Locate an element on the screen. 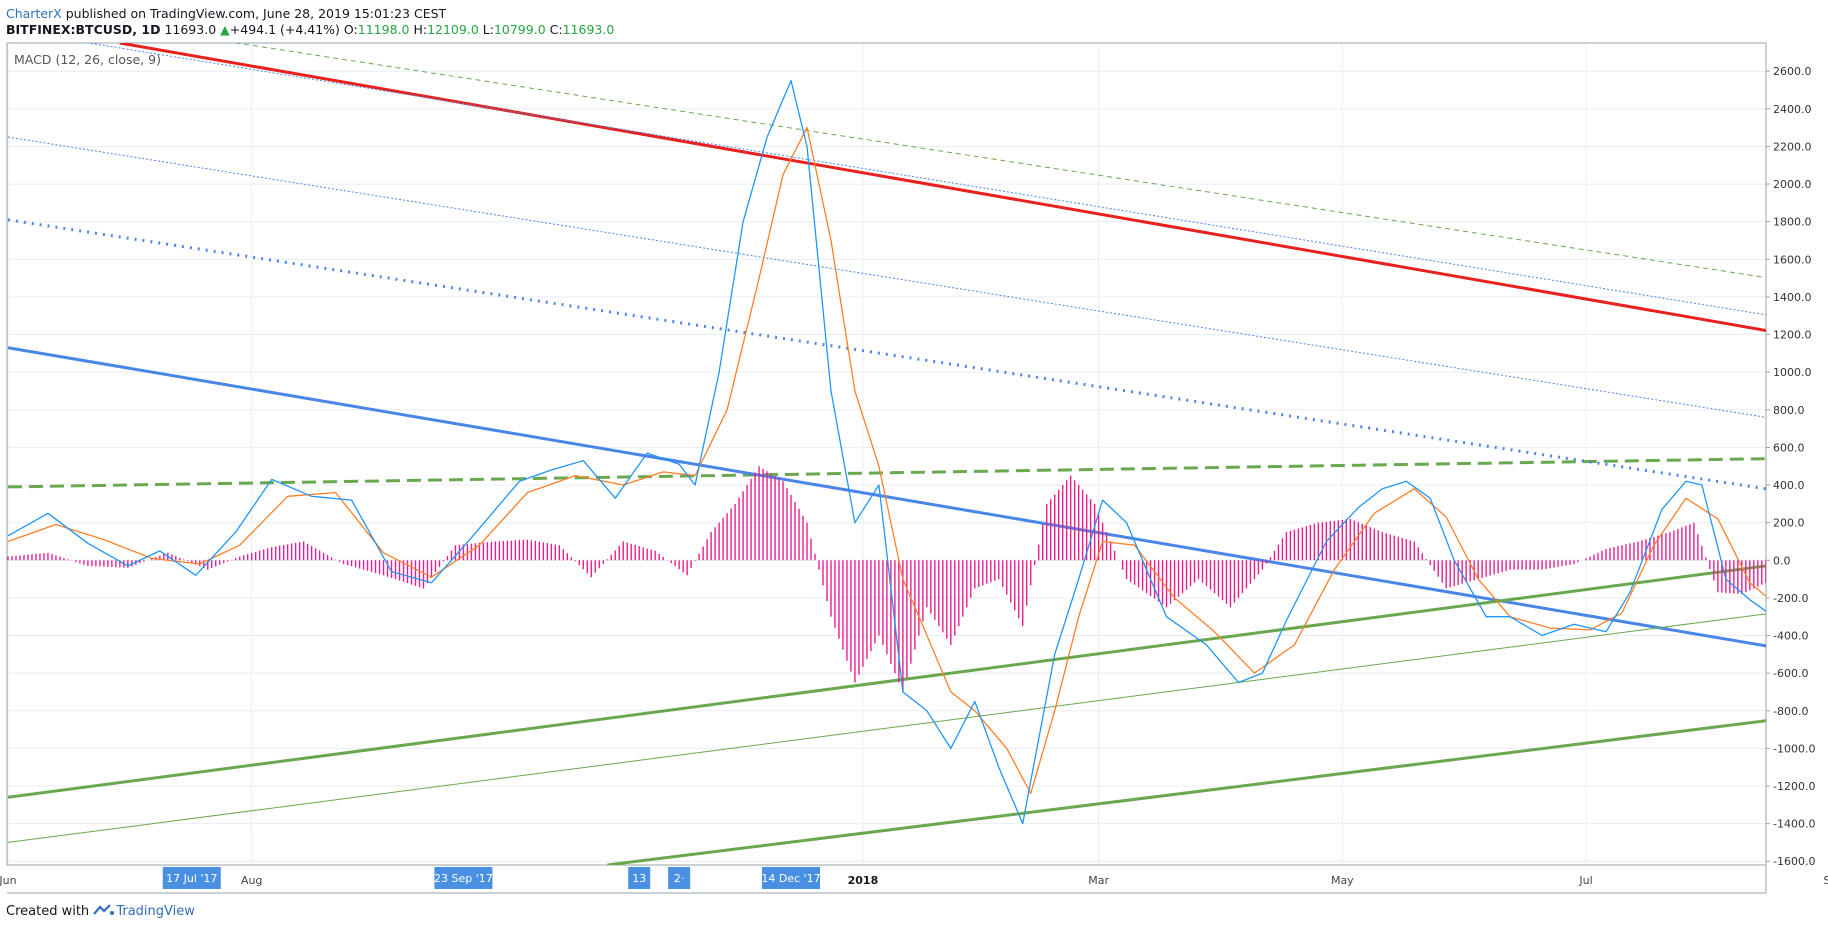 Image resolution: width=1828 pixels, height=930 pixels. y-tick-label: -1600.0 is located at coordinates (1794, 861).